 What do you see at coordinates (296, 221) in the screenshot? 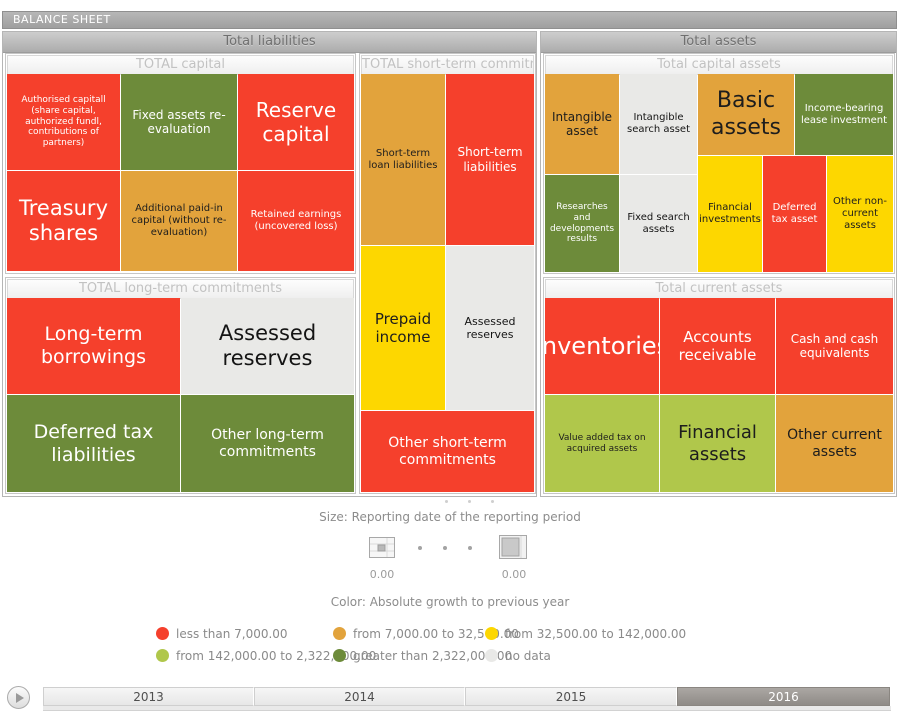
I see `tile-retained-earnings: Retained earnings (uncovered loss)` at bounding box center [296, 221].